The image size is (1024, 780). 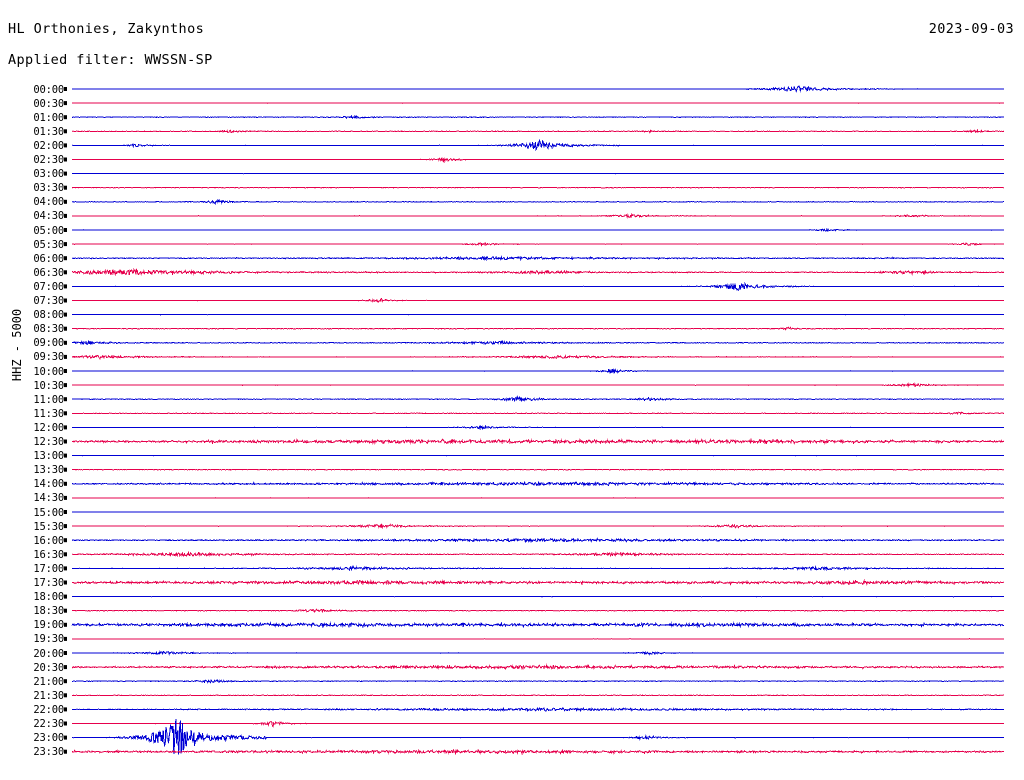 What do you see at coordinates (48, 89) in the screenshot?
I see `row-time-label: 00:00` at bounding box center [48, 89].